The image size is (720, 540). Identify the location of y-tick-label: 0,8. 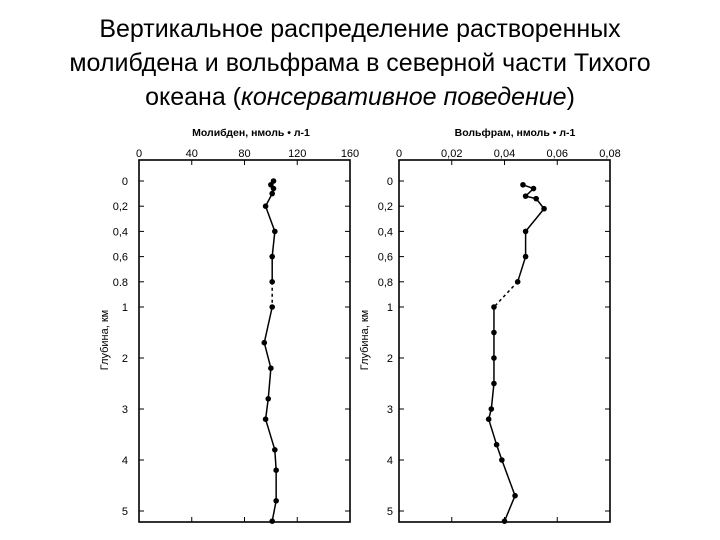
(385, 283).